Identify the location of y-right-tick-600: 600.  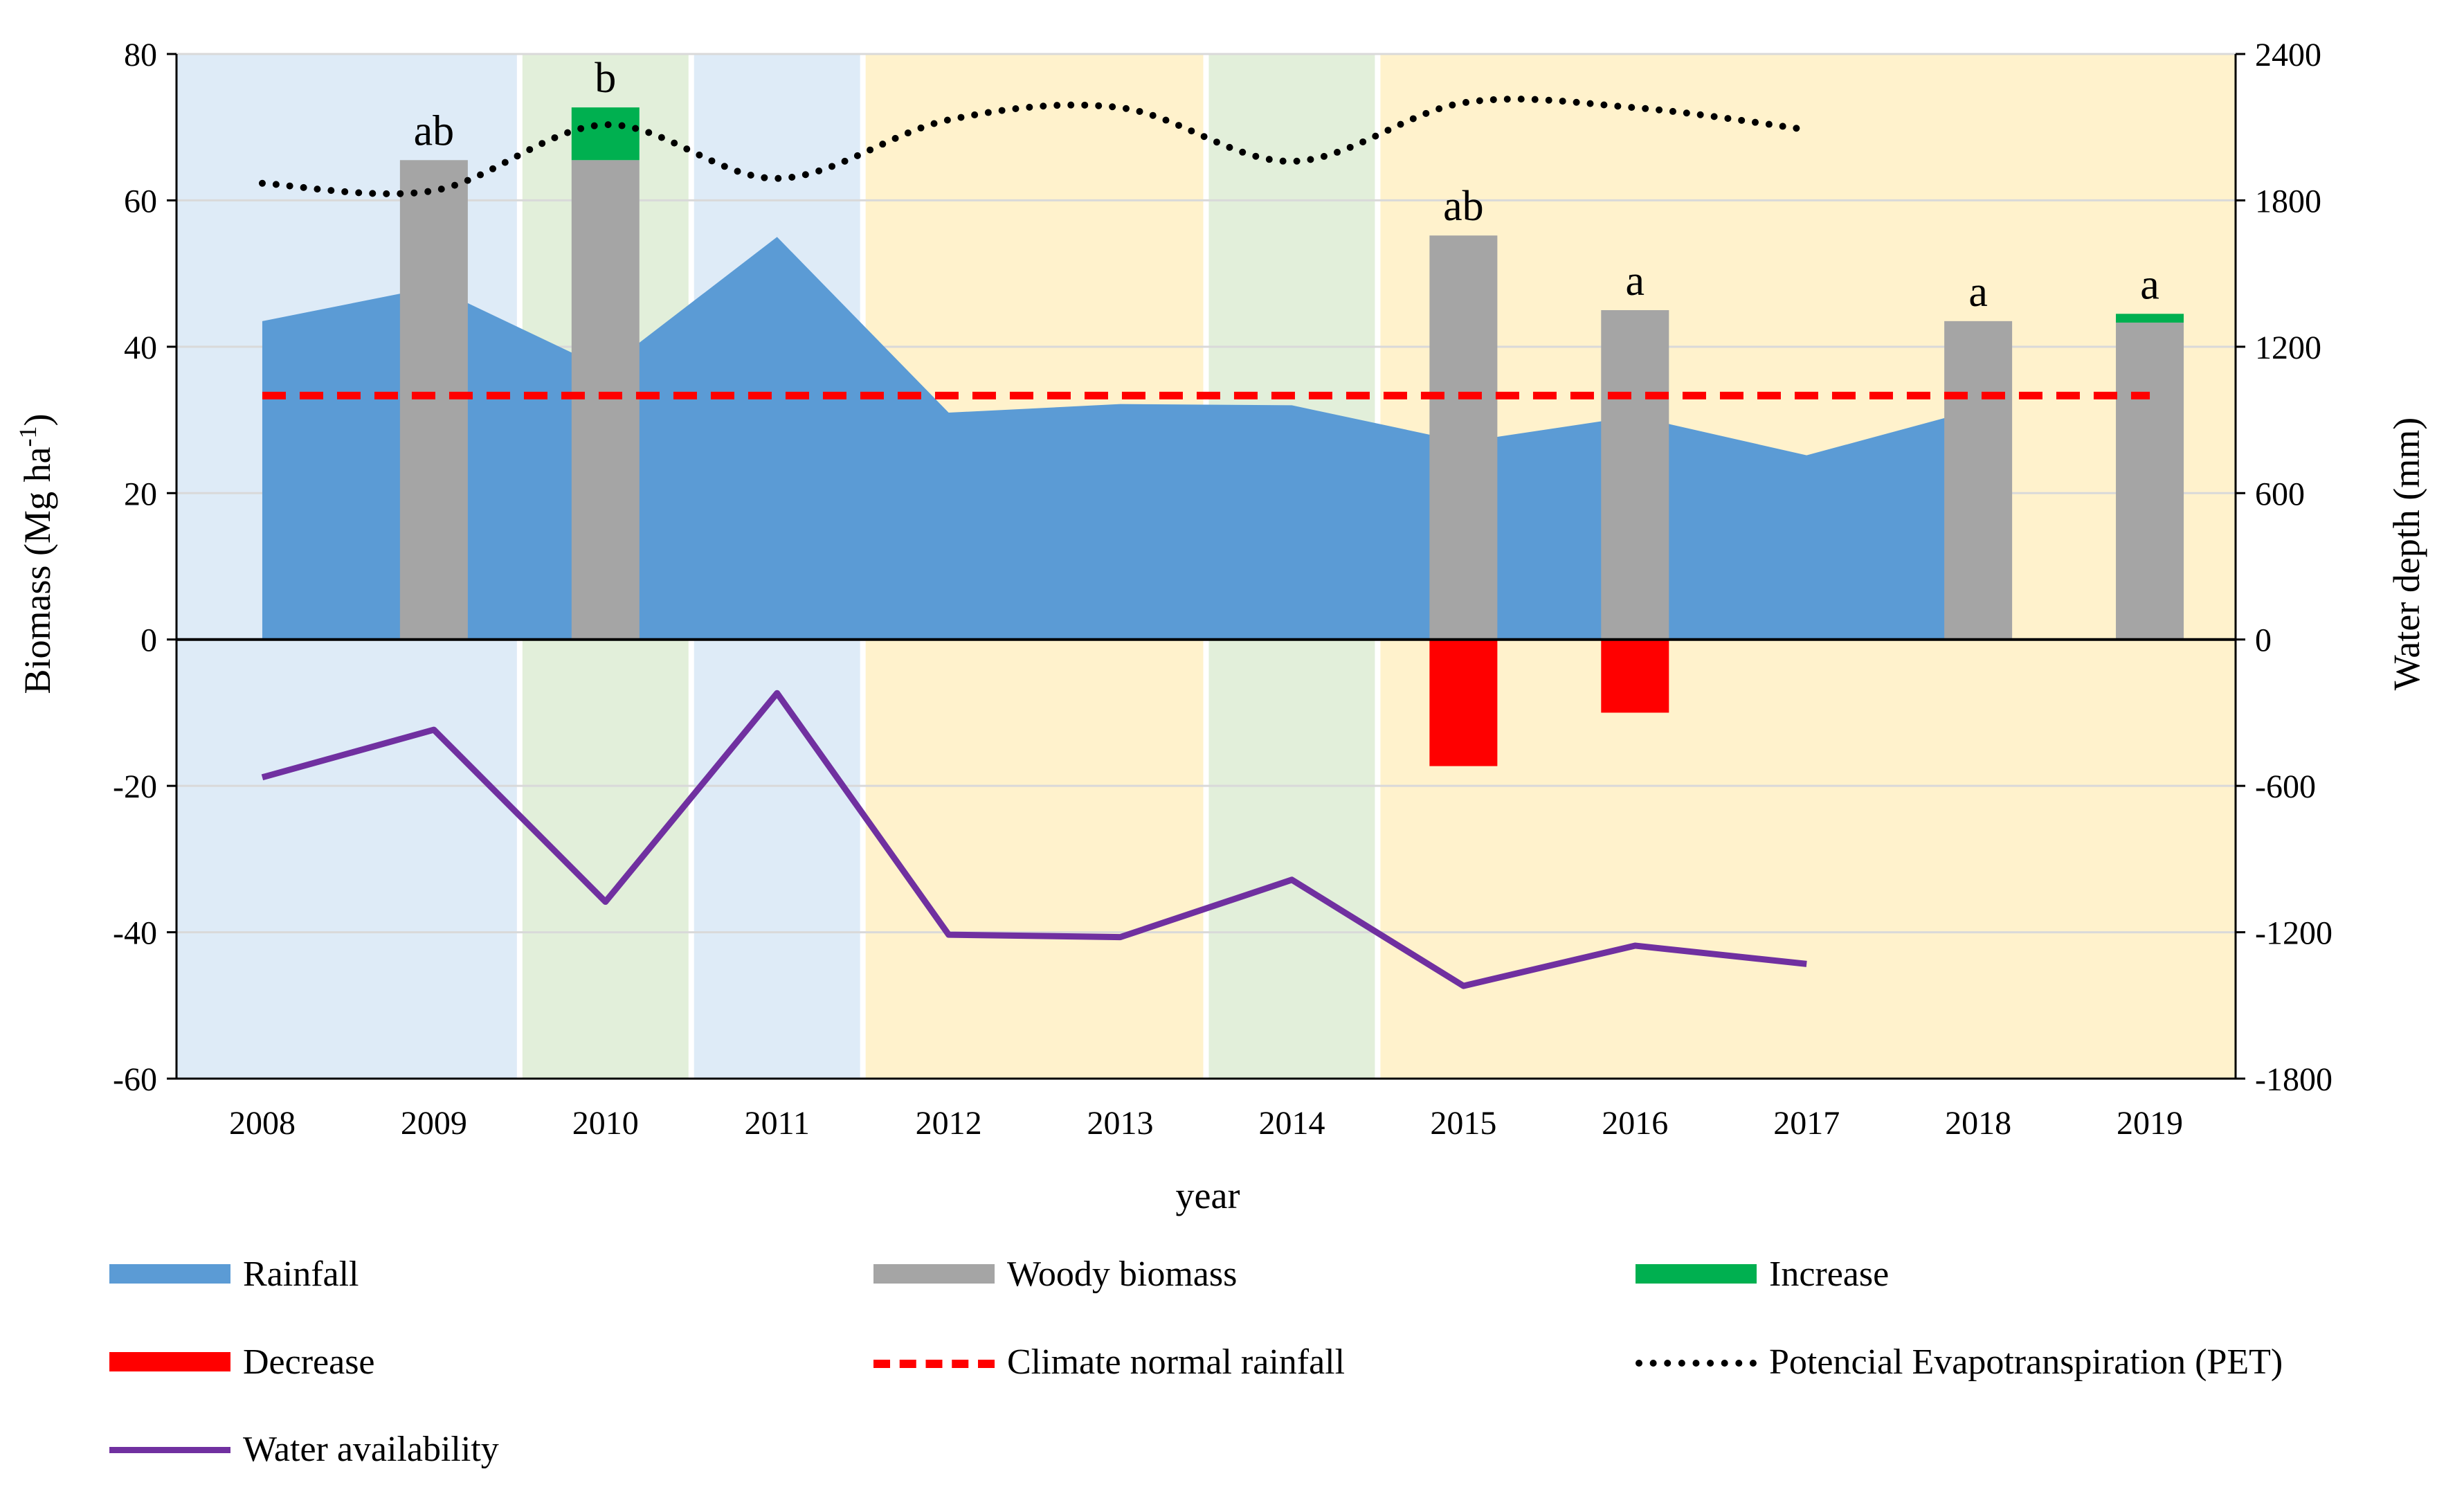
(2280, 494).